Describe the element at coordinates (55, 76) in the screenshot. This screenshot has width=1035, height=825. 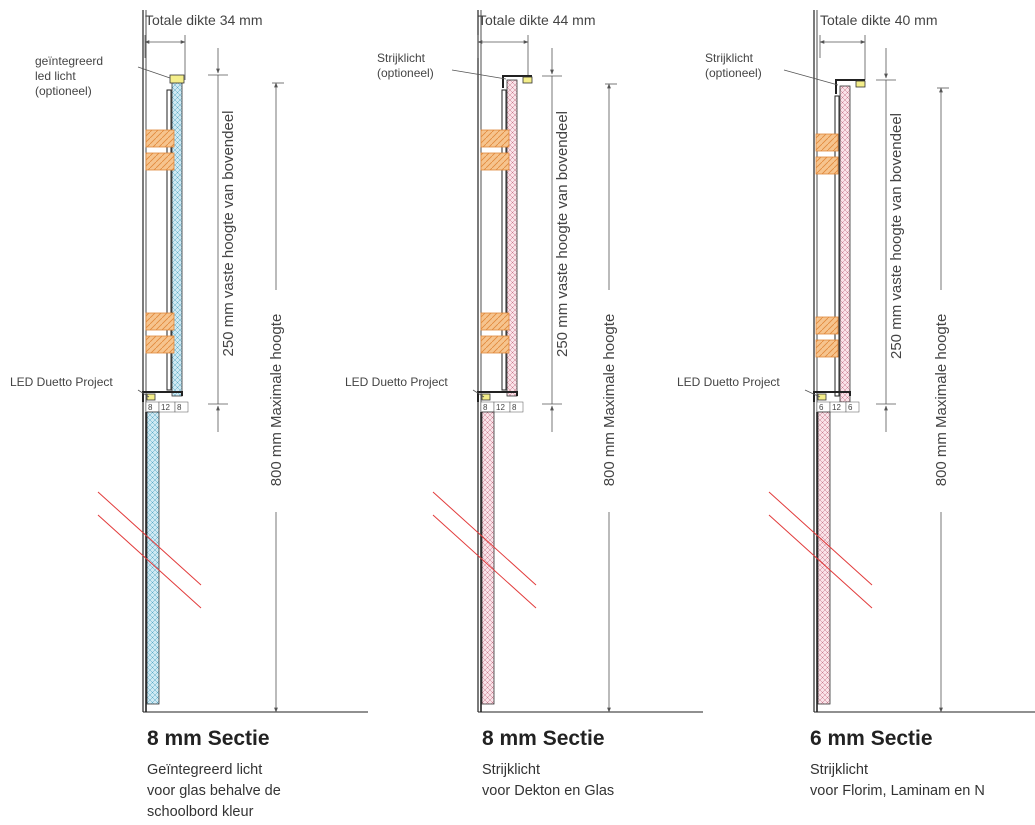
I see `light-label: led licht` at that location.